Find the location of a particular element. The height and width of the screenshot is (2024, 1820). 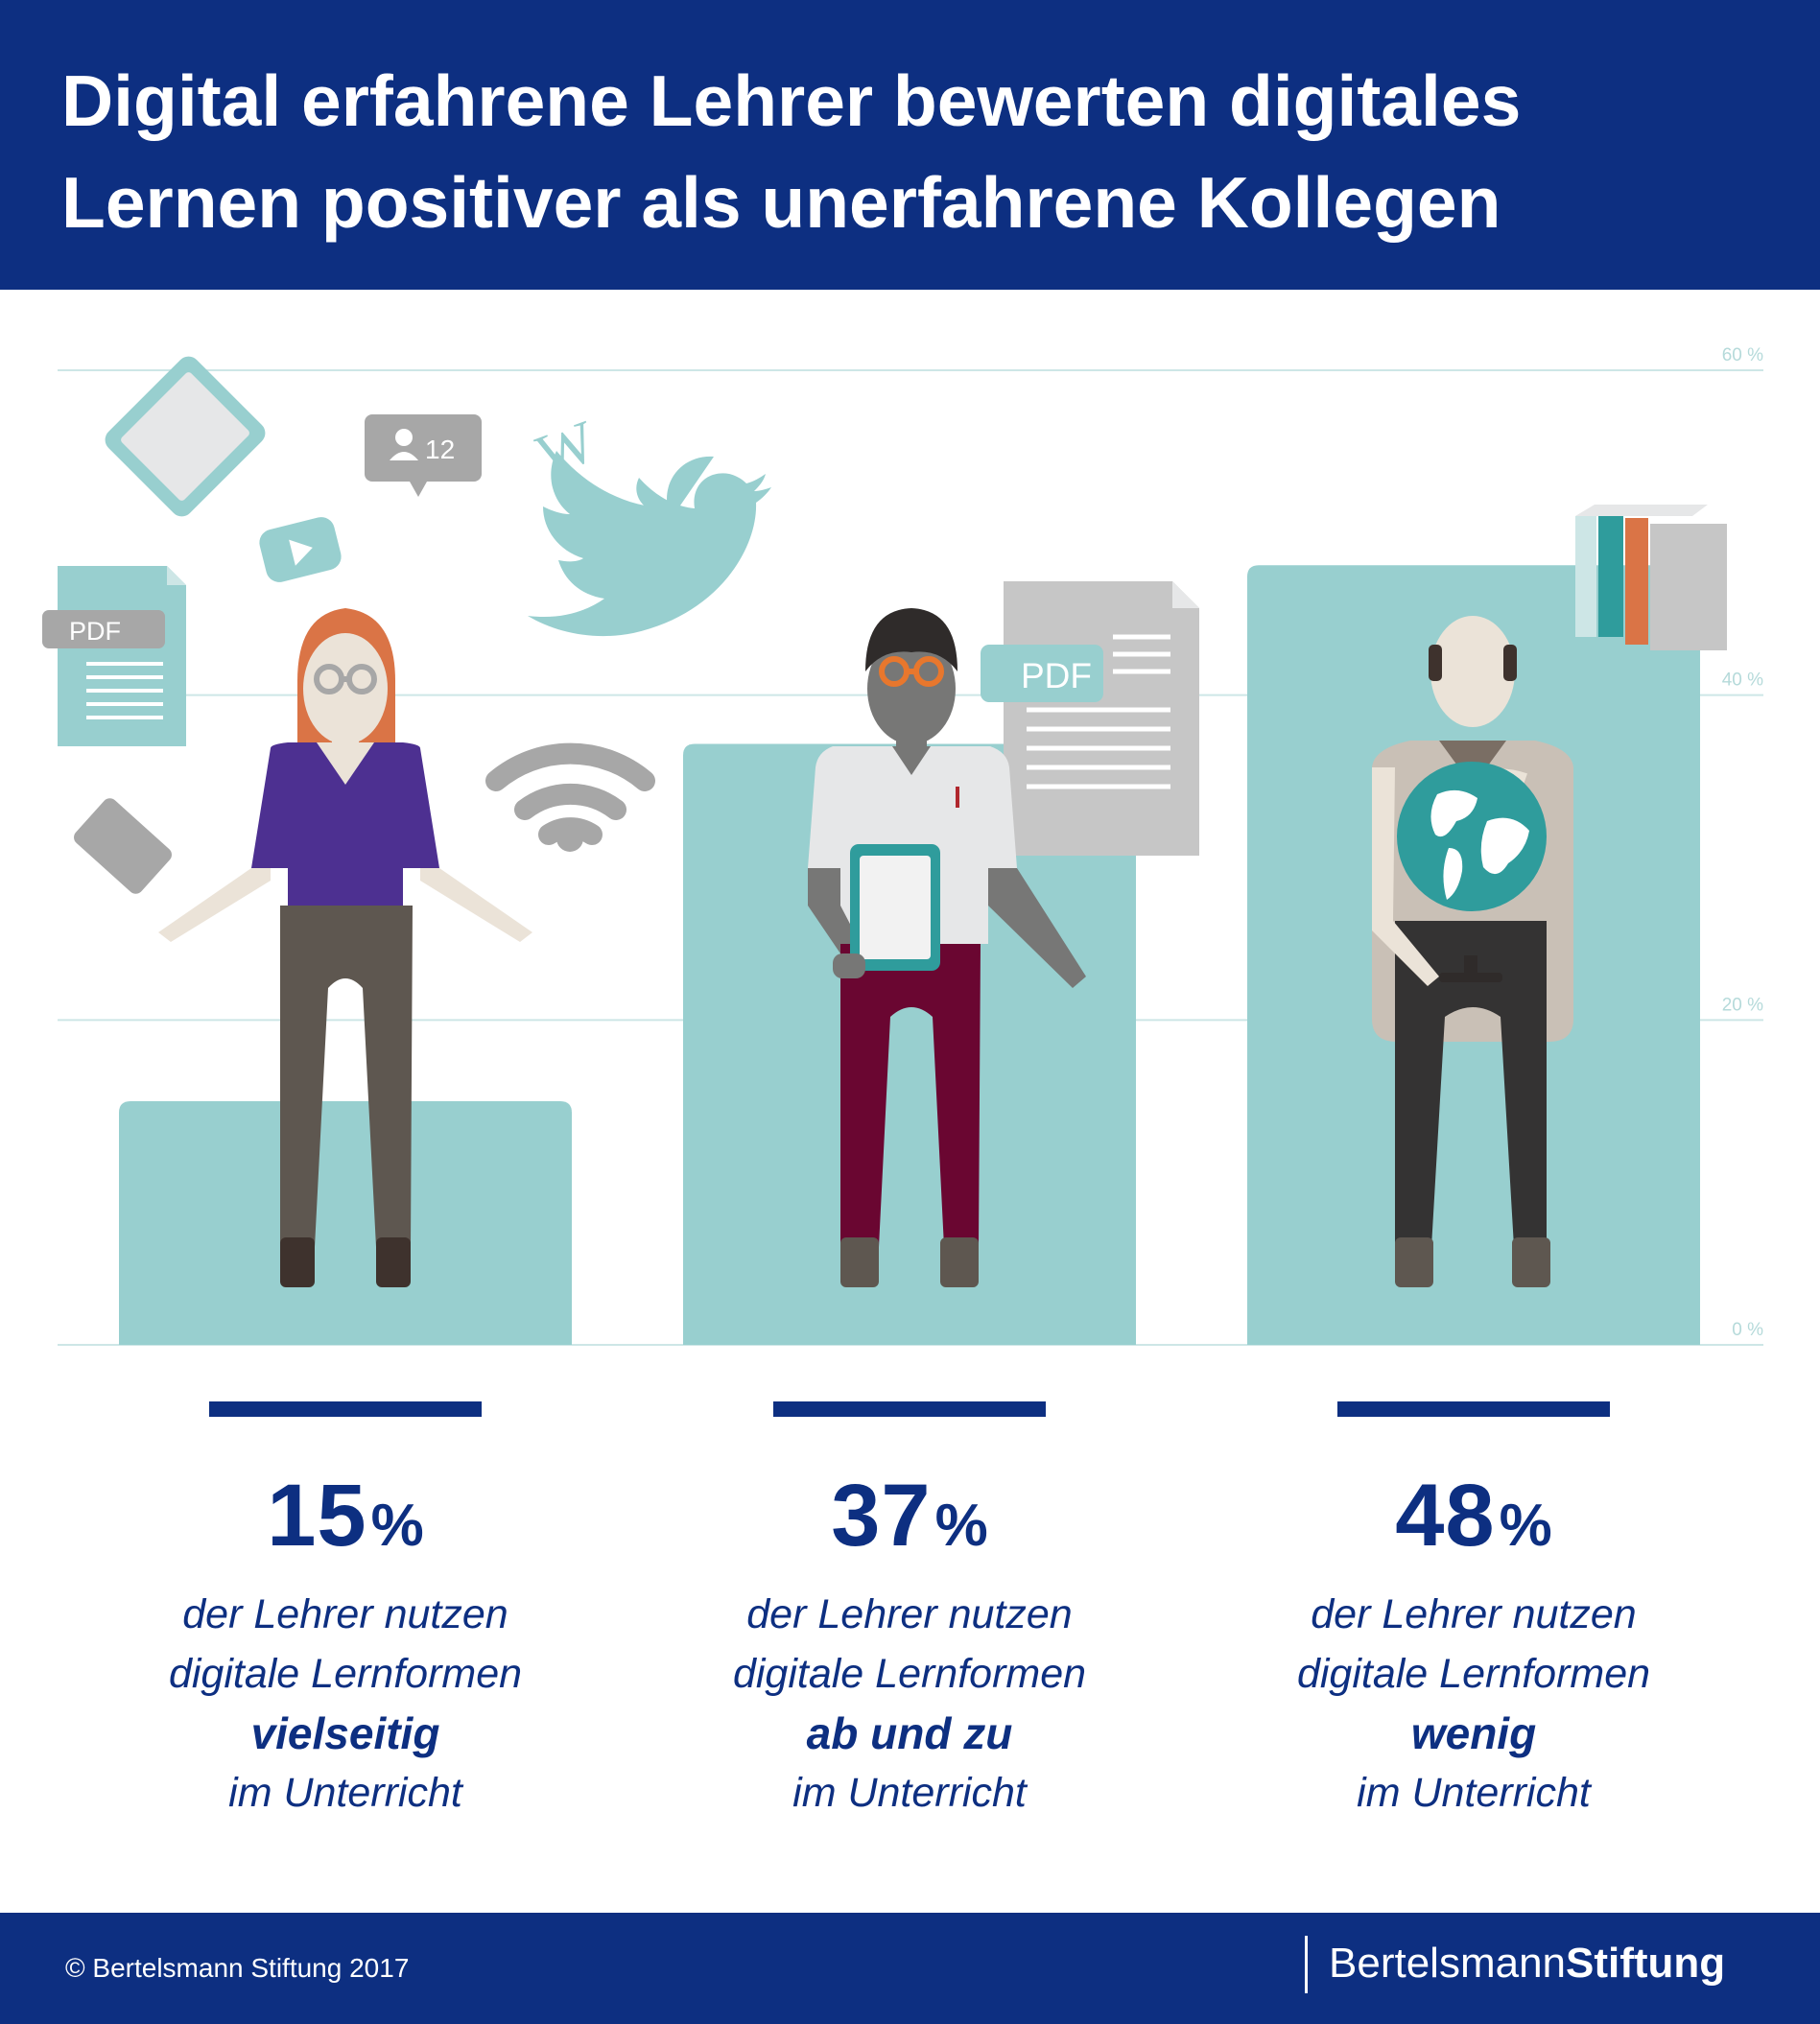

smartphone-icon is located at coordinates (123, 846).